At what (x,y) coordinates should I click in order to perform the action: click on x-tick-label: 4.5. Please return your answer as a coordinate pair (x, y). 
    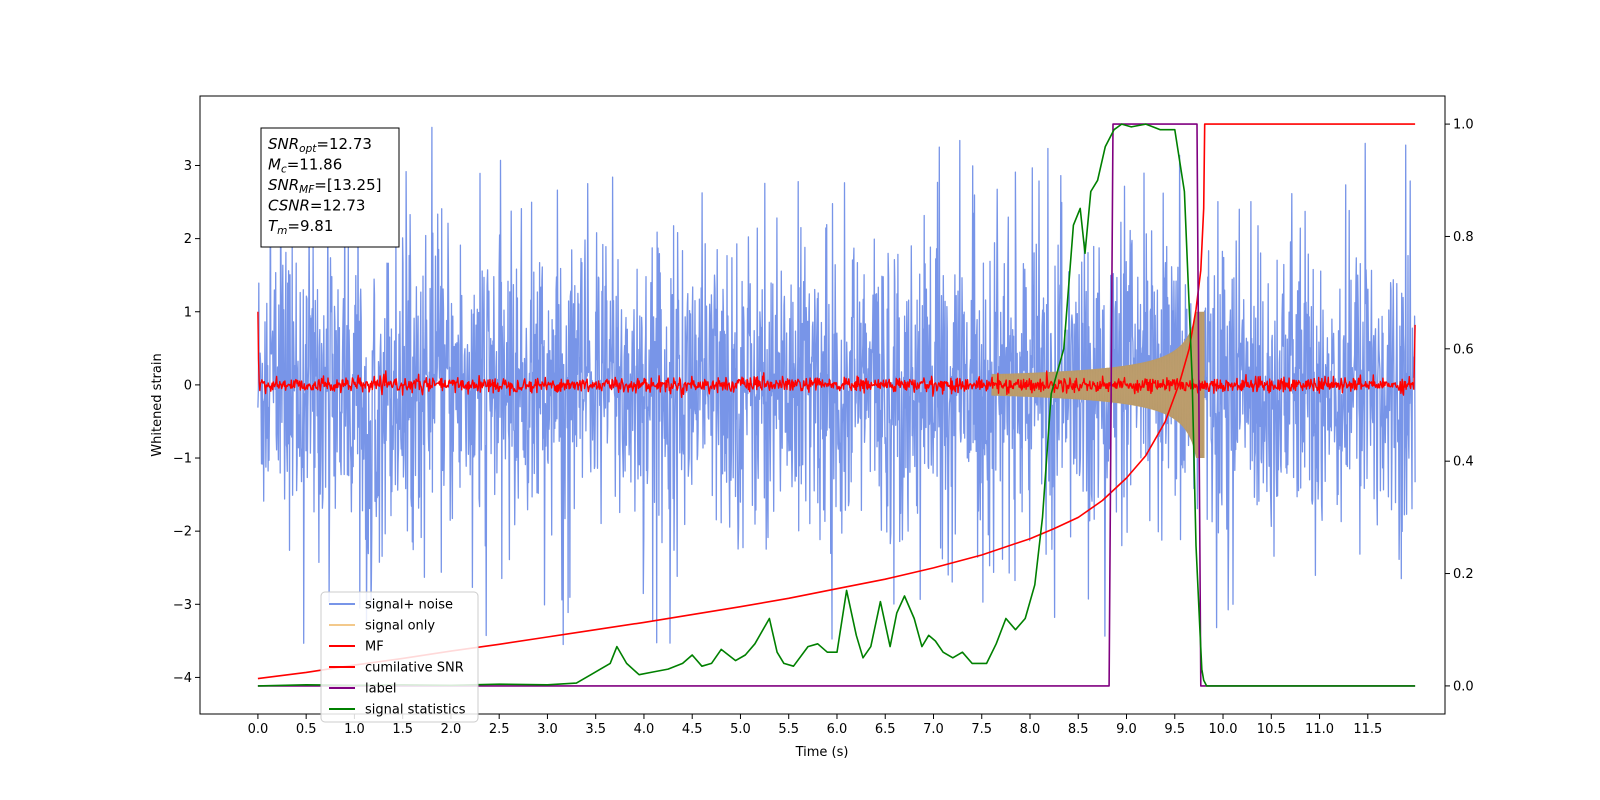
    Looking at the image, I should click on (692, 729).